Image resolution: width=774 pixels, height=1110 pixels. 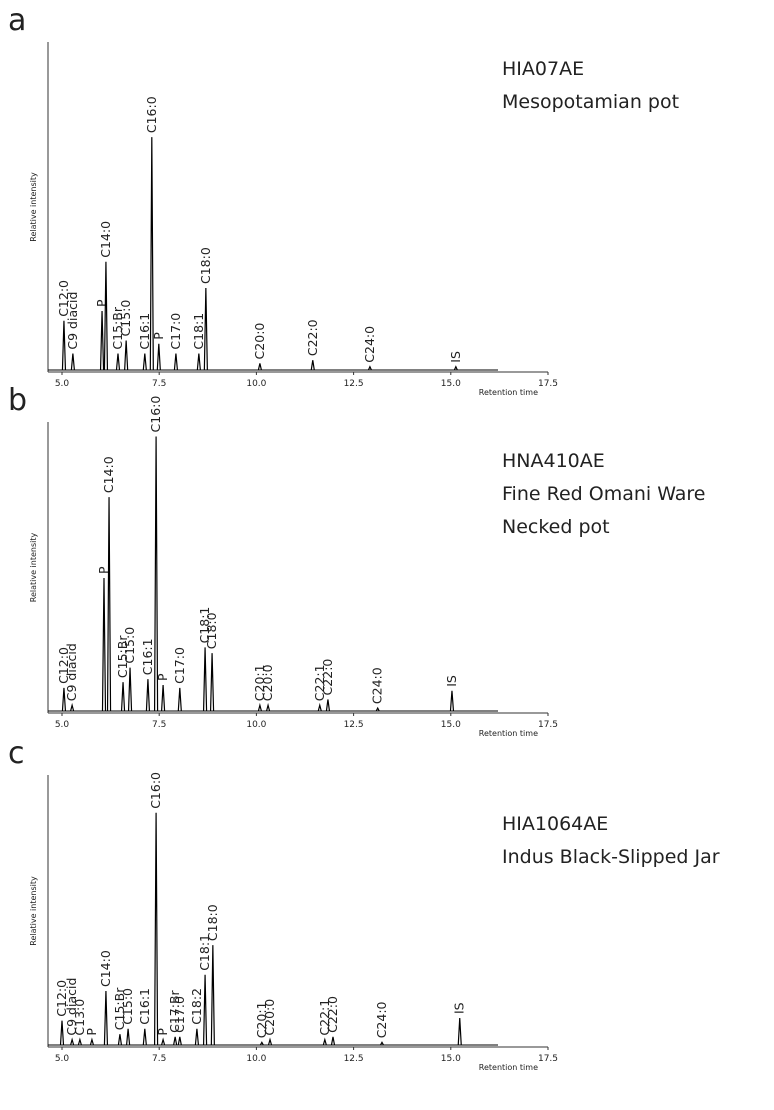 What do you see at coordinates (259, 682) in the screenshot?
I see `peak-label: C20:1` at bounding box center [259, 682].